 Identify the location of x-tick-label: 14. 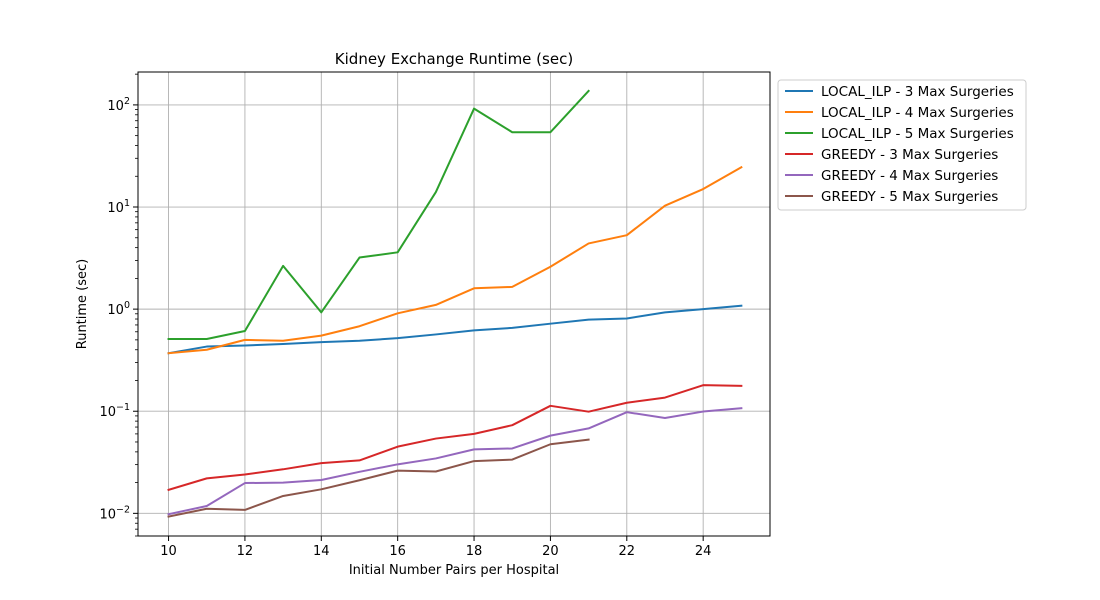
(321, 551).